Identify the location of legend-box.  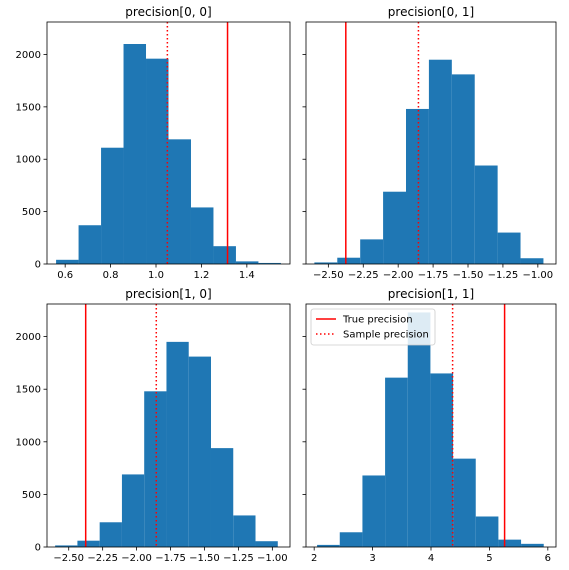
(373, 327).